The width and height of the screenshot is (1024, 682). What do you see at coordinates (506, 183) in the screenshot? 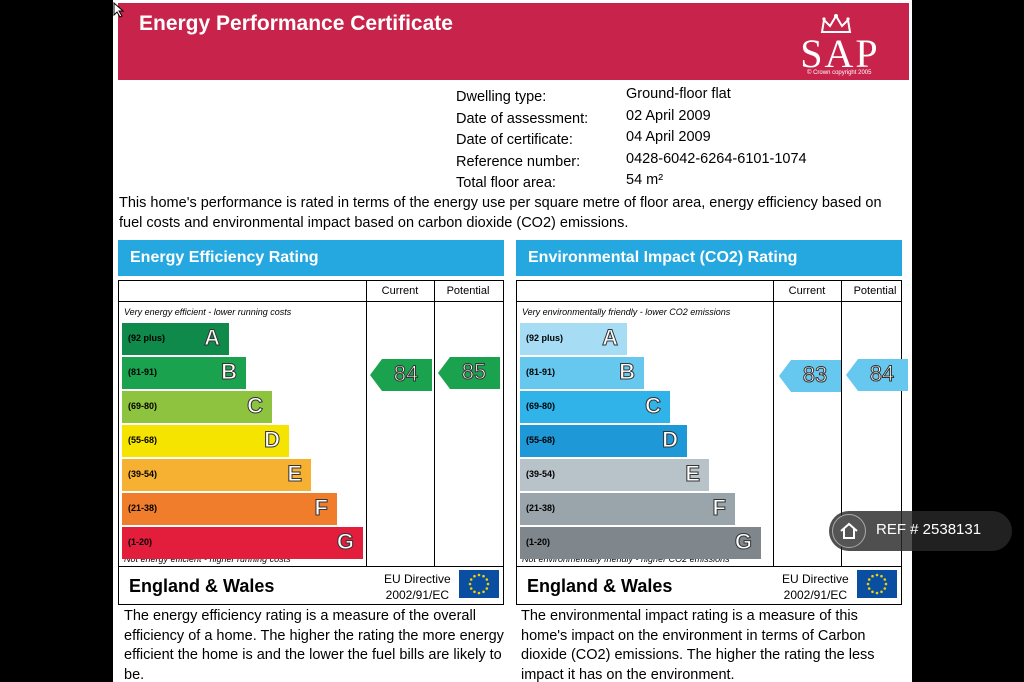
I see `info-label: Total floor area:` at bounding box center [506, 183].